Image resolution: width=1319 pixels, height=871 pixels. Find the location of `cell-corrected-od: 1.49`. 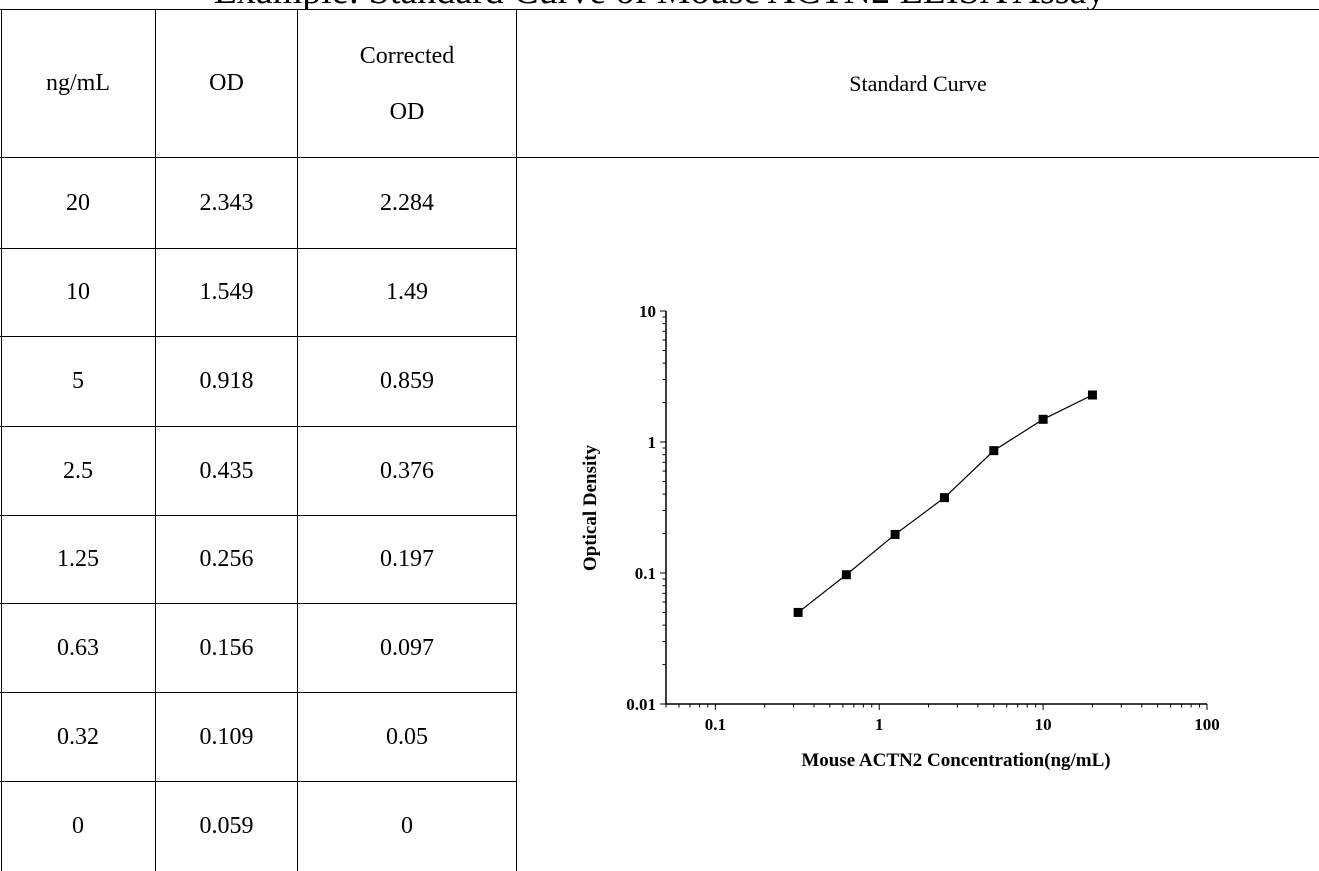

cell-corrected-od: 1.49 is located at coordinates (407, 292).